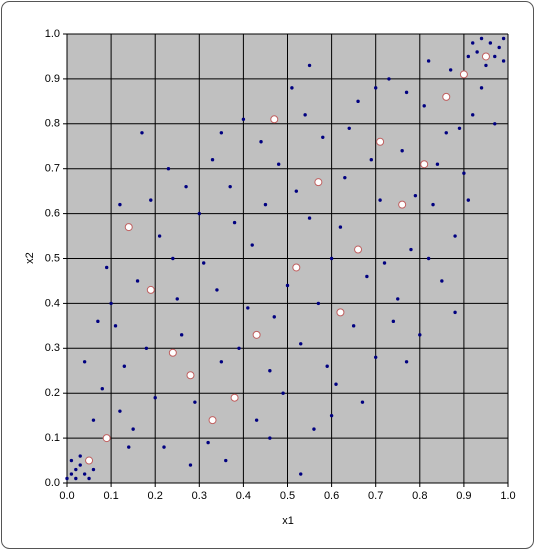 The width and height of the screenshot is (535, 550). What do you see at coordinates (52, 79) in the screenshot?
I see `y-tick-label: 0.9` at bounding box center [52, 79].